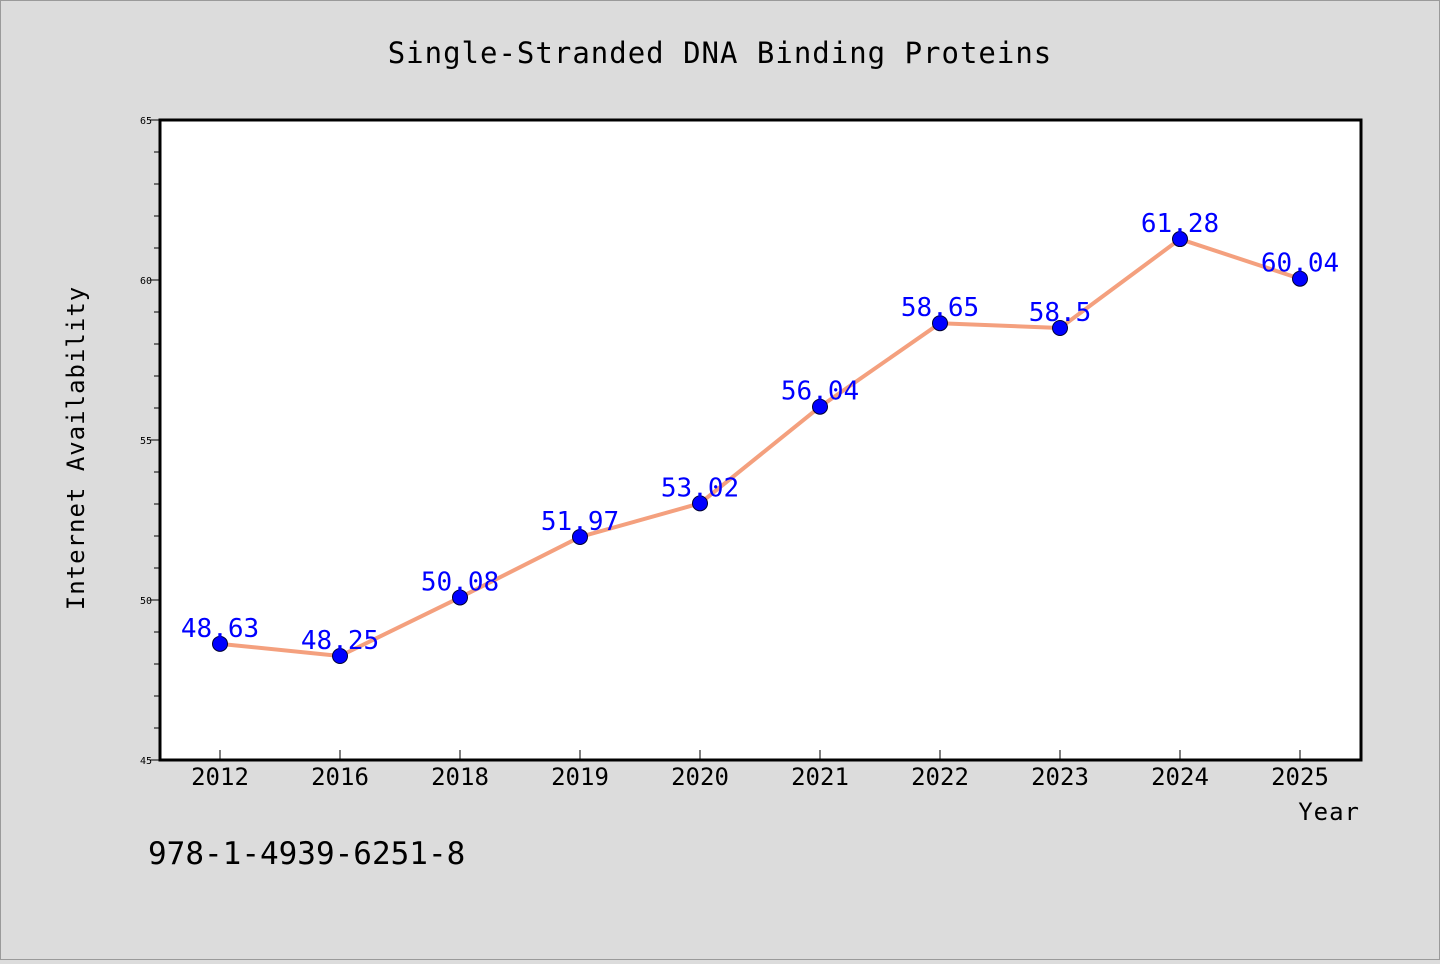  I want to click on x-tick-label: 2025, so click(1300, 777).